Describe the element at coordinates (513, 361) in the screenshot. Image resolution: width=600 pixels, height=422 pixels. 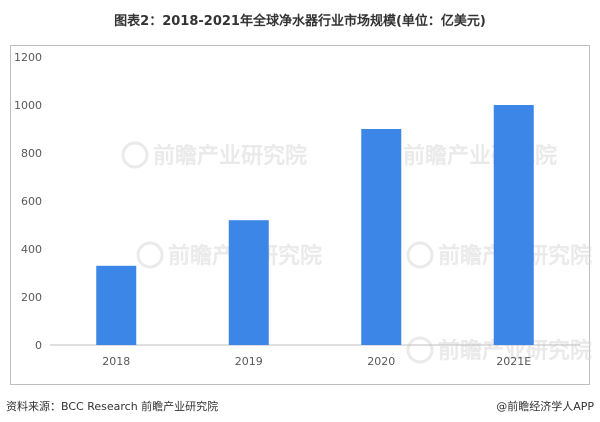
I see `x-tick-label: 2021E` at that location.